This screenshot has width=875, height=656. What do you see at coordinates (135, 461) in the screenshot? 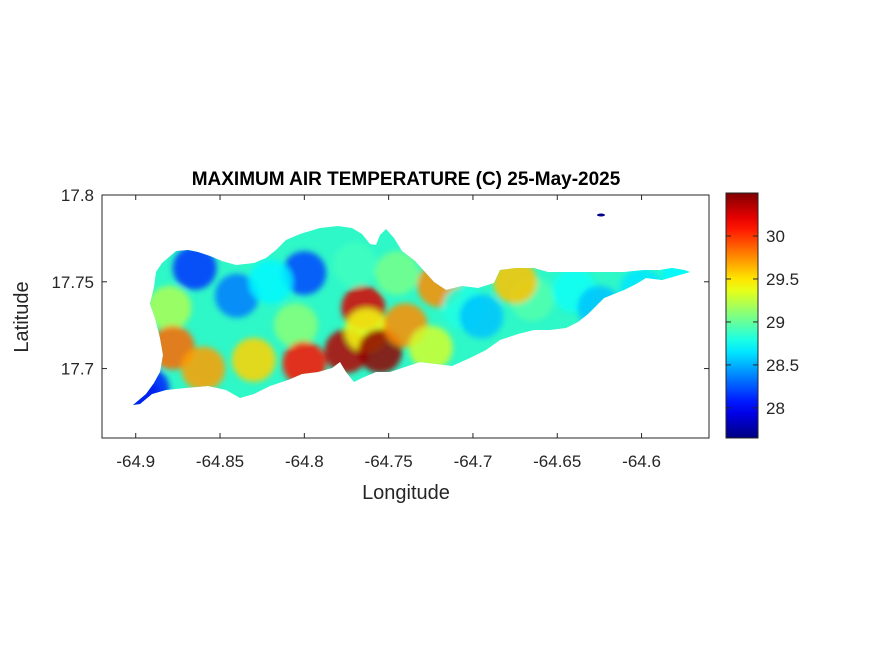
I see `x-tick-label: -64.9` at bounding box center [135, 461].